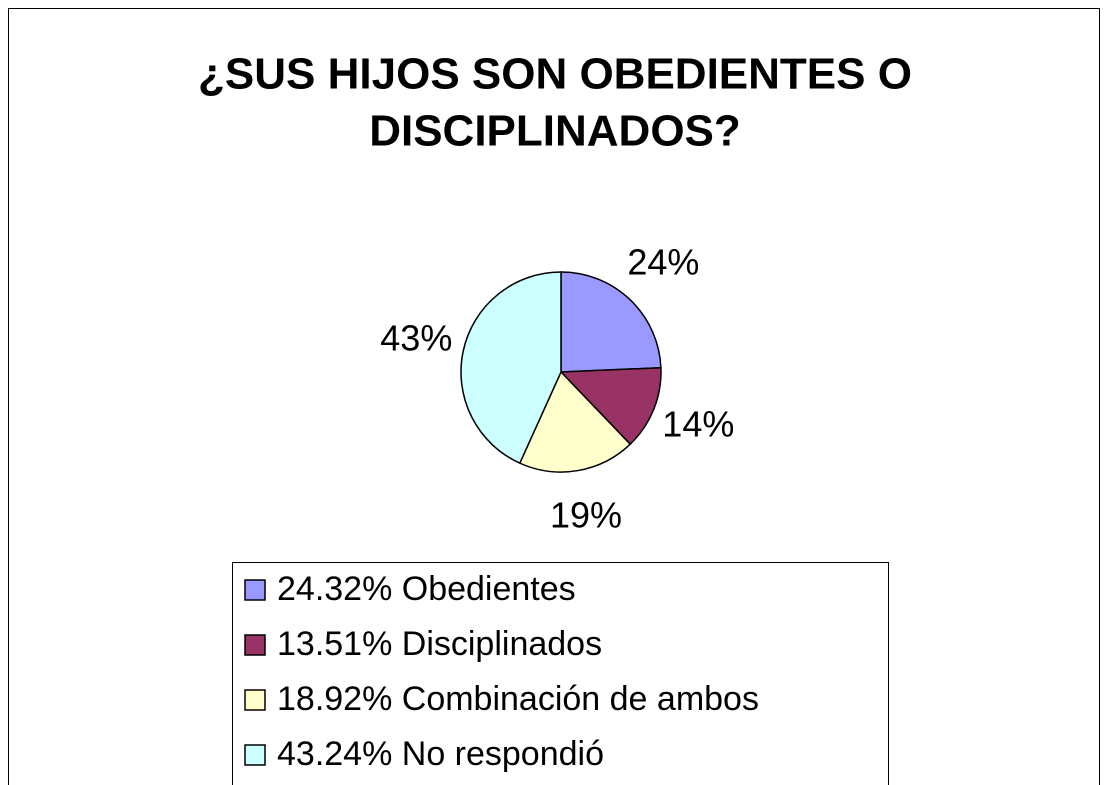  I want to click on legend-label: 43.24% No respondió, so click(440, 754).